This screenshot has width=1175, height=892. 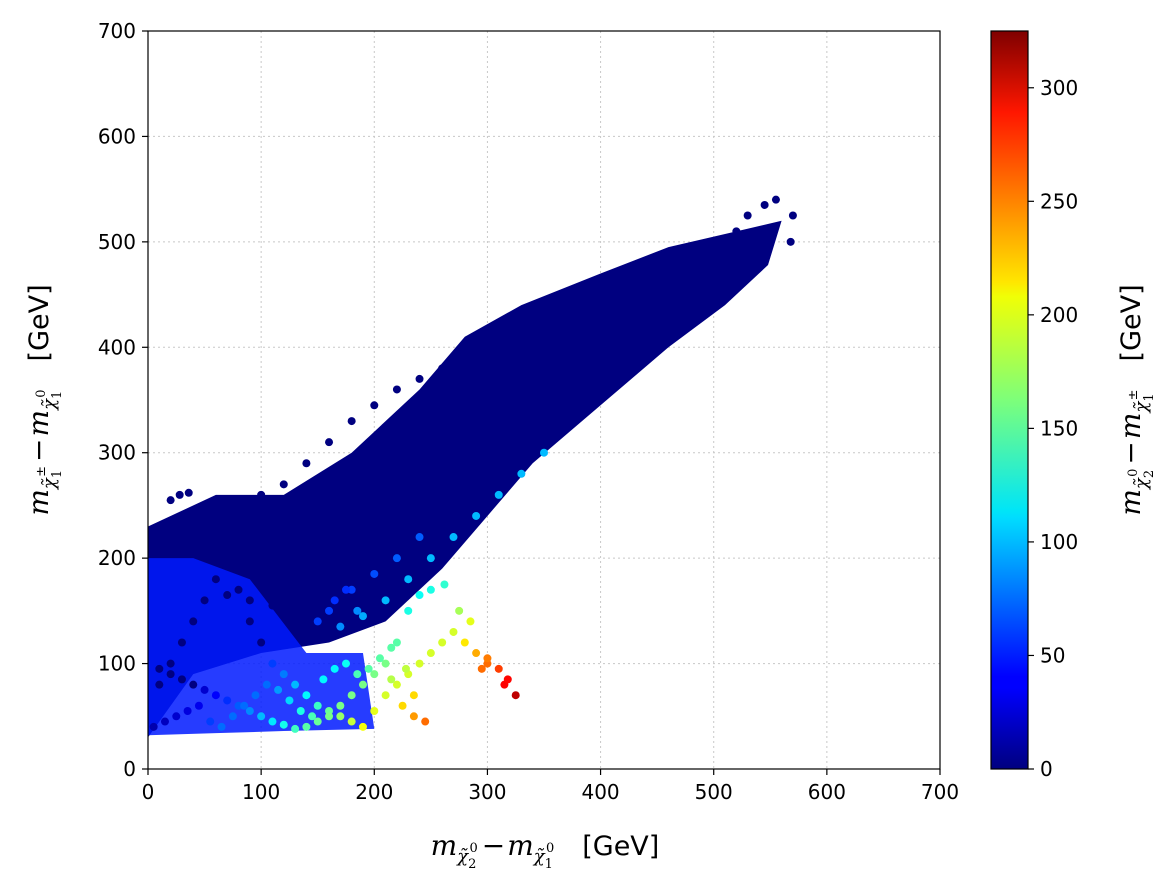 What do you see at coordinates (261, 792) in the screenshot?
I see `x-tick-label: 100` at bounding box center [261, 792].